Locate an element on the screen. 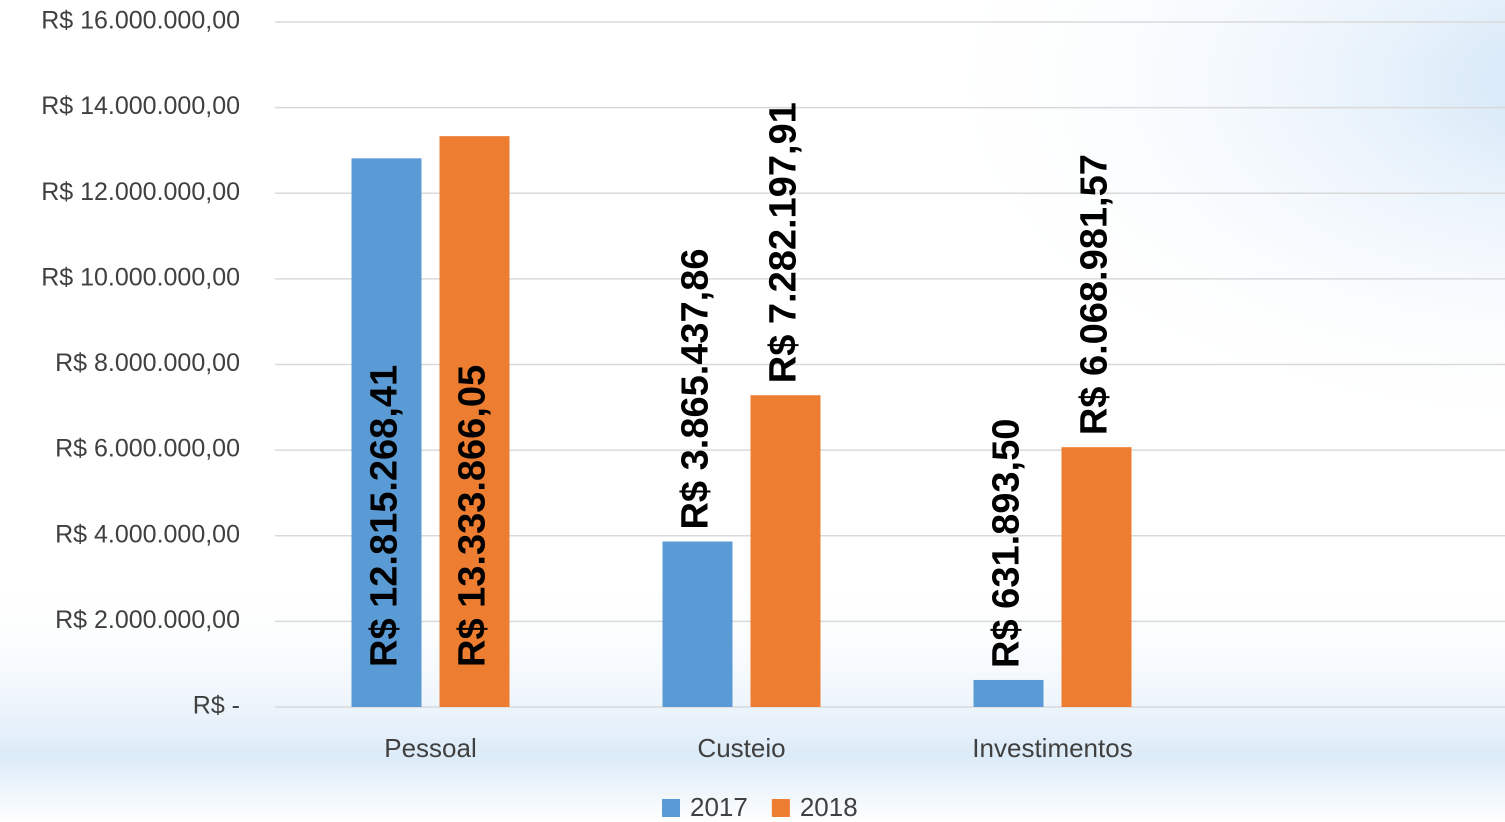 Image resolution: width=1505 pixels, height=822 pixels. value-label: R$ 13.333.866,05 is located at coordinates (473, 516).